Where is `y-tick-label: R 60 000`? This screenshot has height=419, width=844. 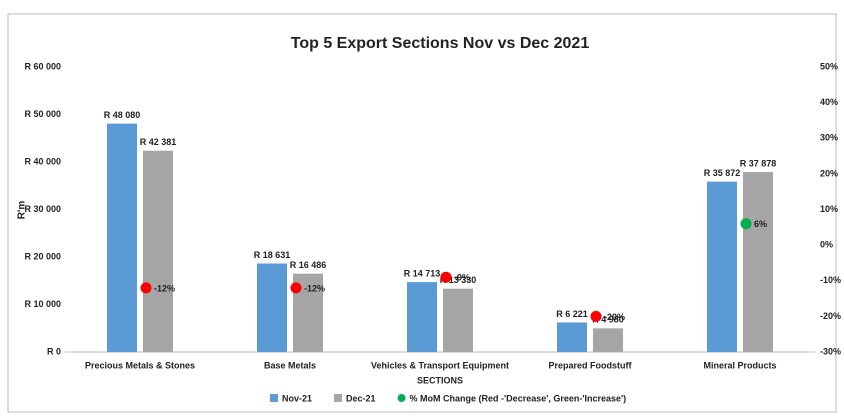
y-tick-label: R 60 000 is located at coordinates (42, 66).